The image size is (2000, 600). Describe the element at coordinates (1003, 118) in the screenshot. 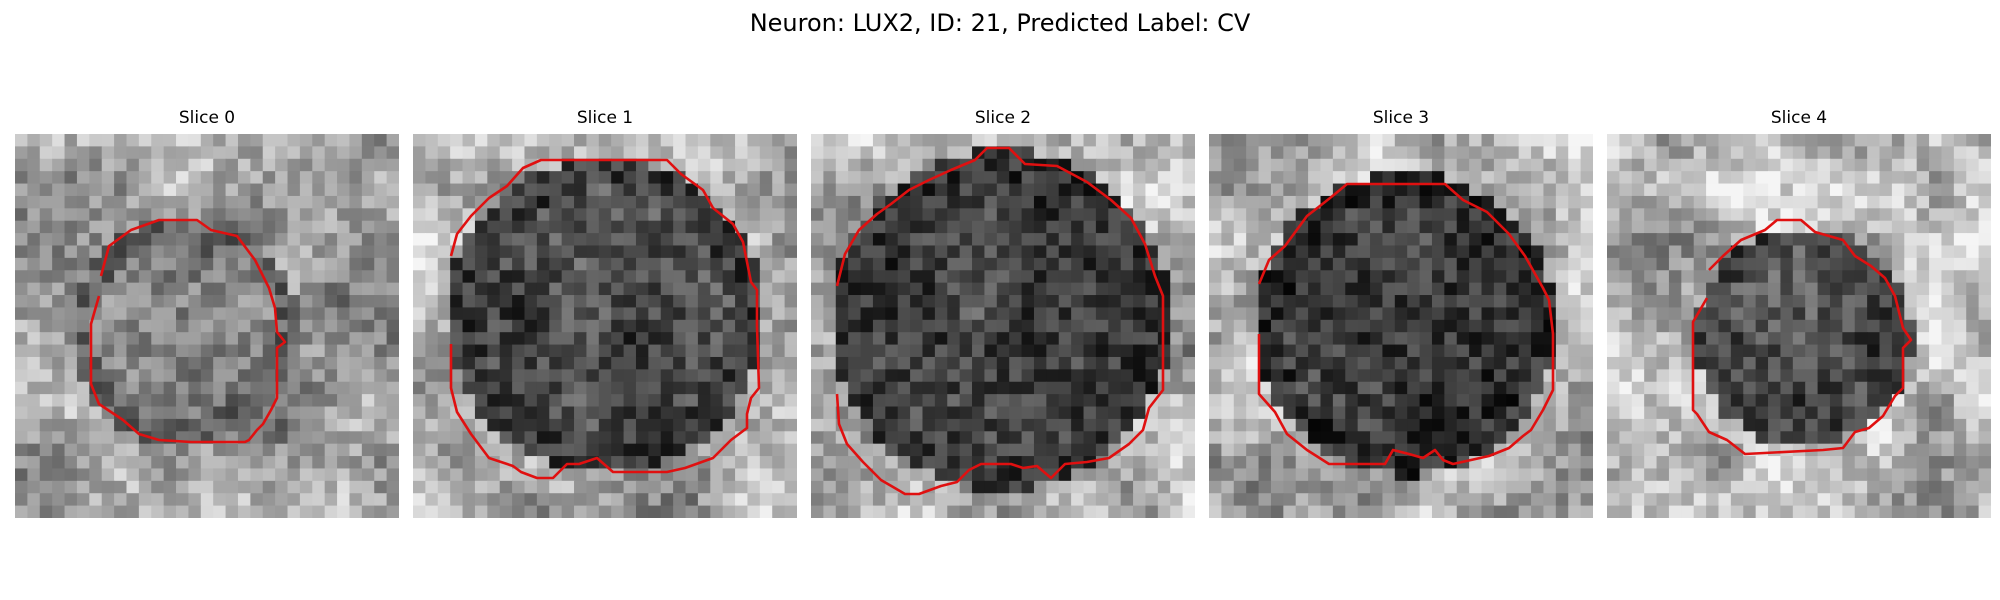

I see `slice-title-2: Slice 2` at that location.